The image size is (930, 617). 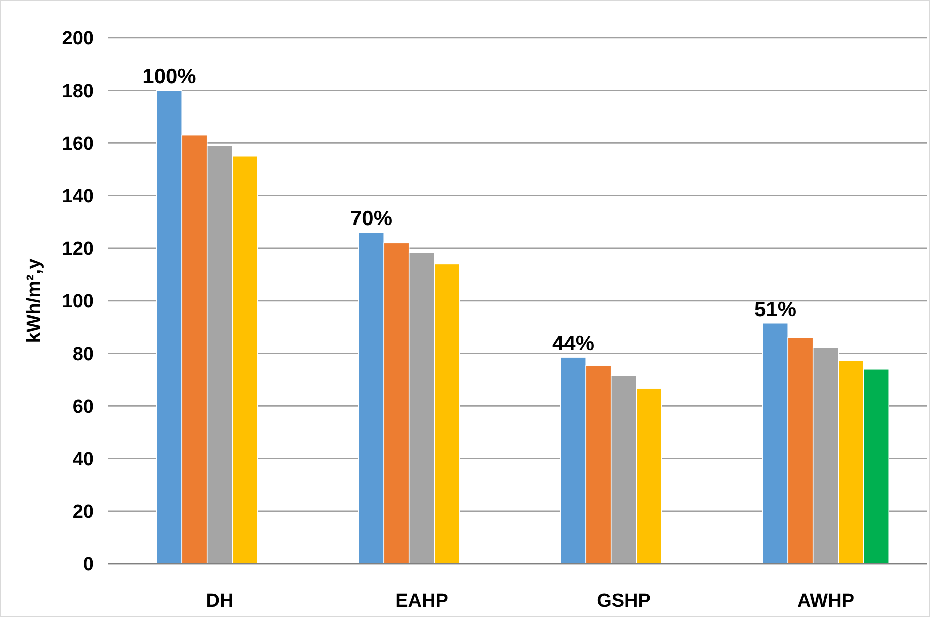 I want to click on annotation: 51%, so click(x=775, y=310).